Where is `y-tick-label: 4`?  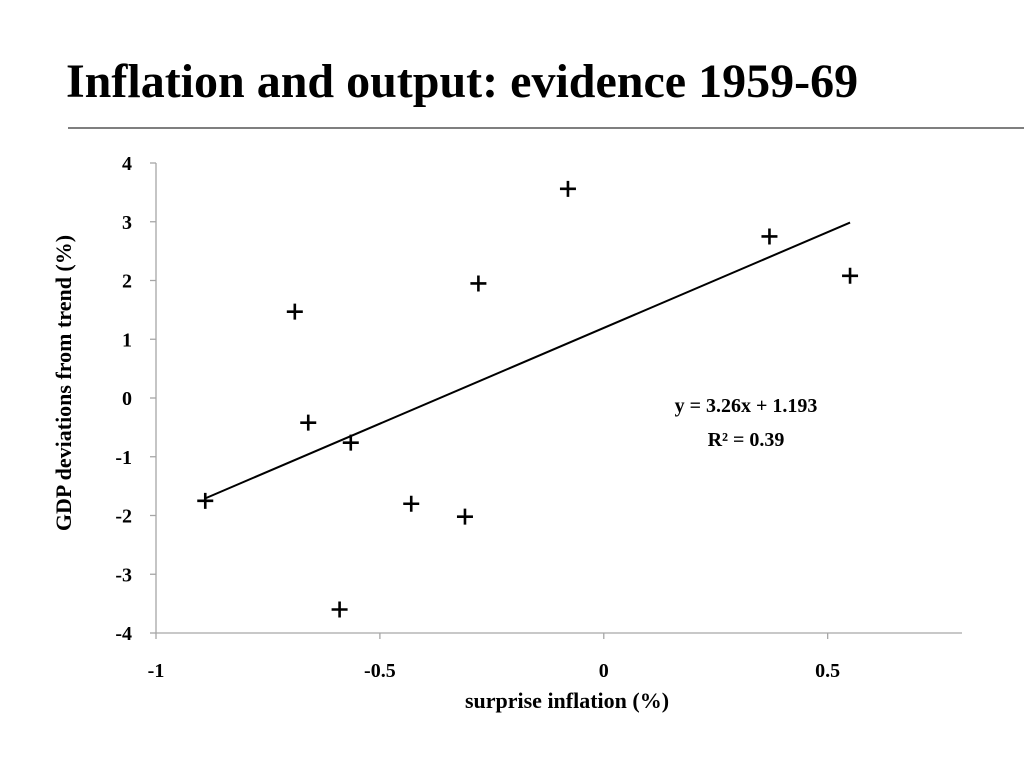
y-tick-label: 4 is located at coordinates (127, 164).